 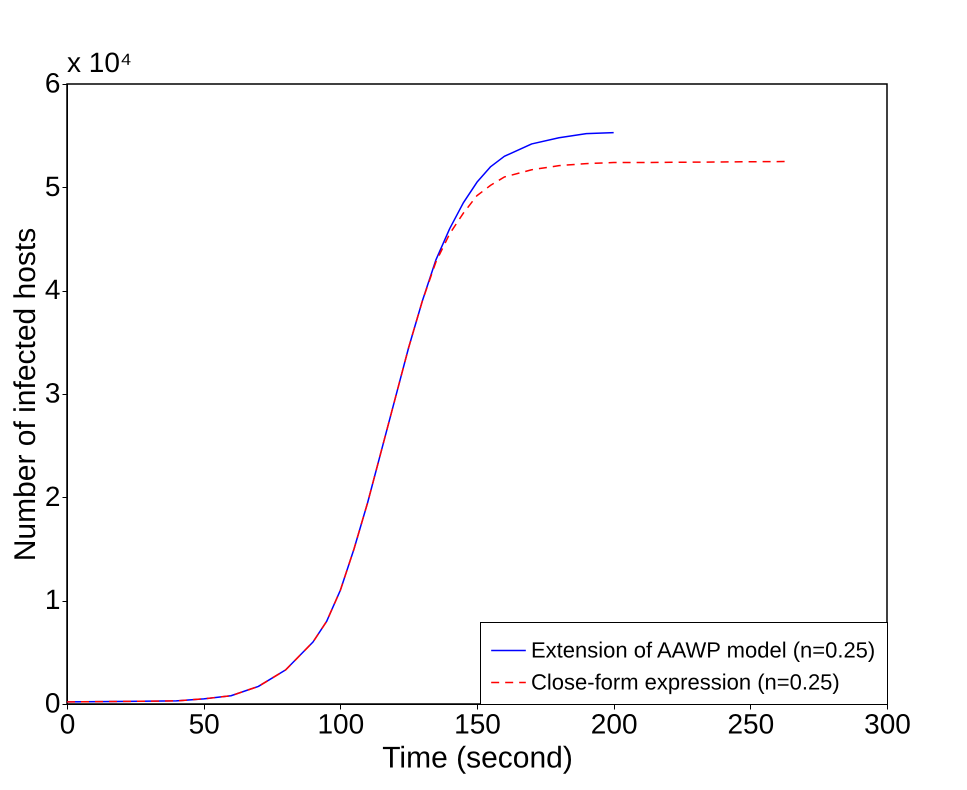 What do you see at coordinates (52, 496) in the screenshot?
I see `y-tick-label: 2` at bounding box center [52, 496].